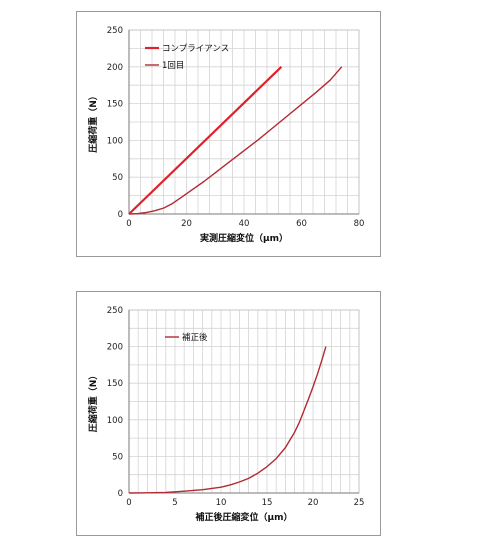 The width and height of the screenshot is (480, 545). What do you see at coordinates (359, 503) in the screenshot?
I see `x-tick-label: 25` at bounding box center [359, 503].